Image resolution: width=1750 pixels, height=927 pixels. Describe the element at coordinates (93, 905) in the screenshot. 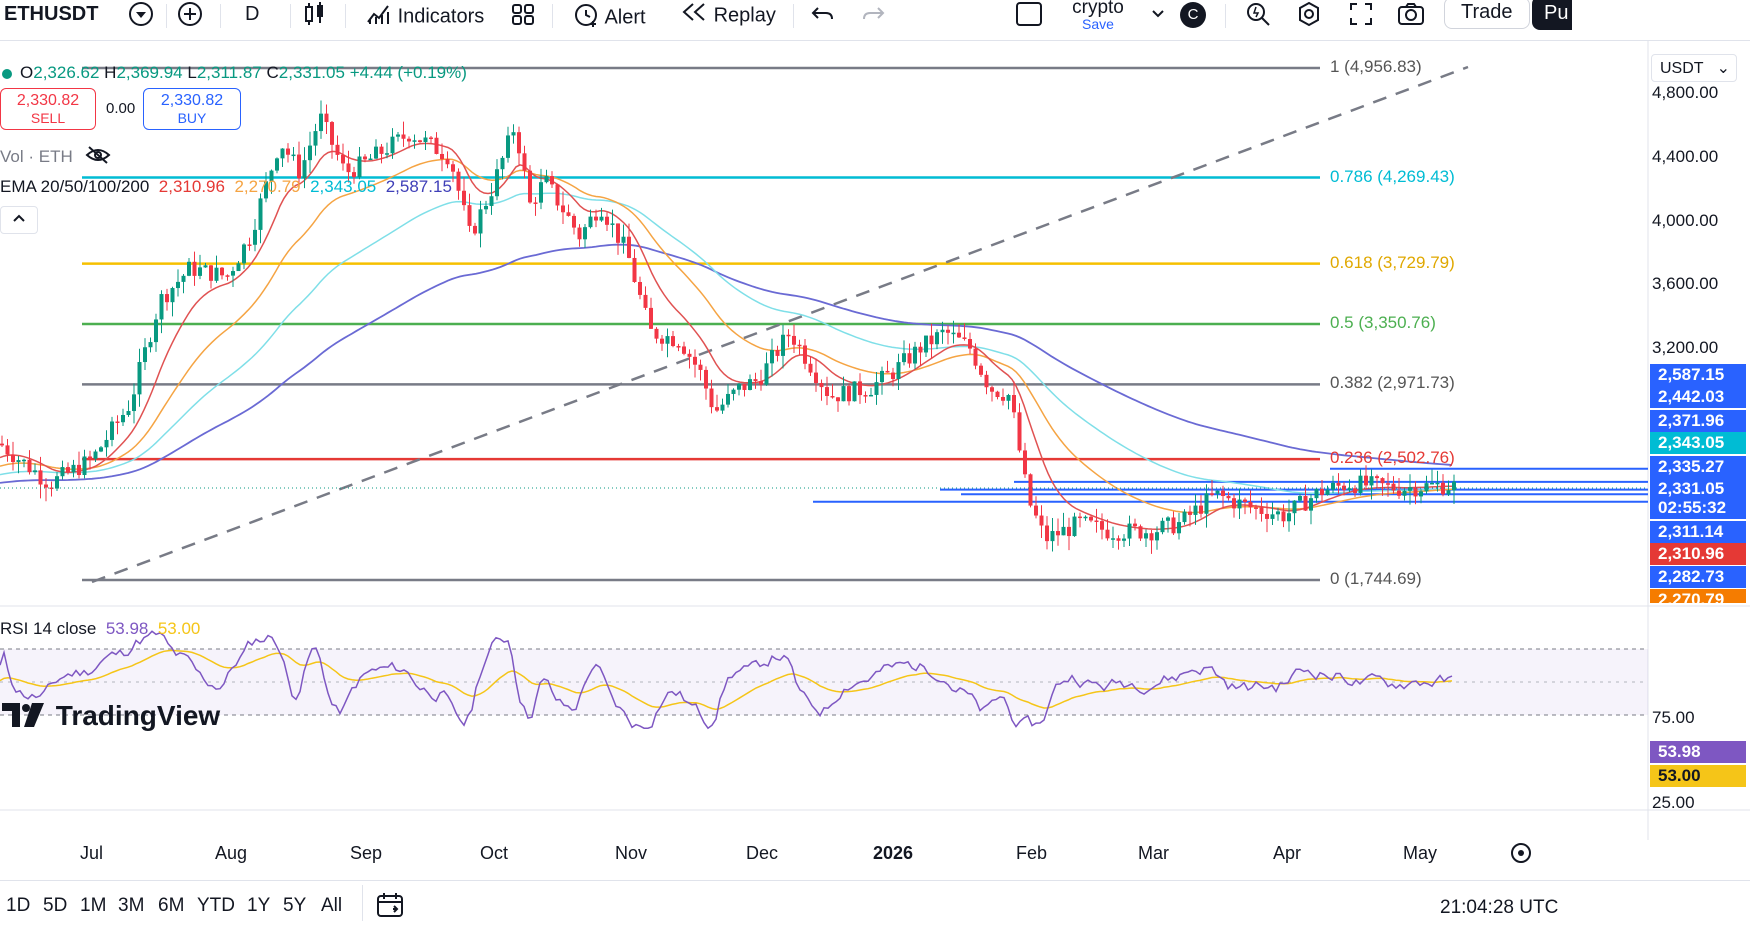

I see `range-button-1m: 1M` at that location.